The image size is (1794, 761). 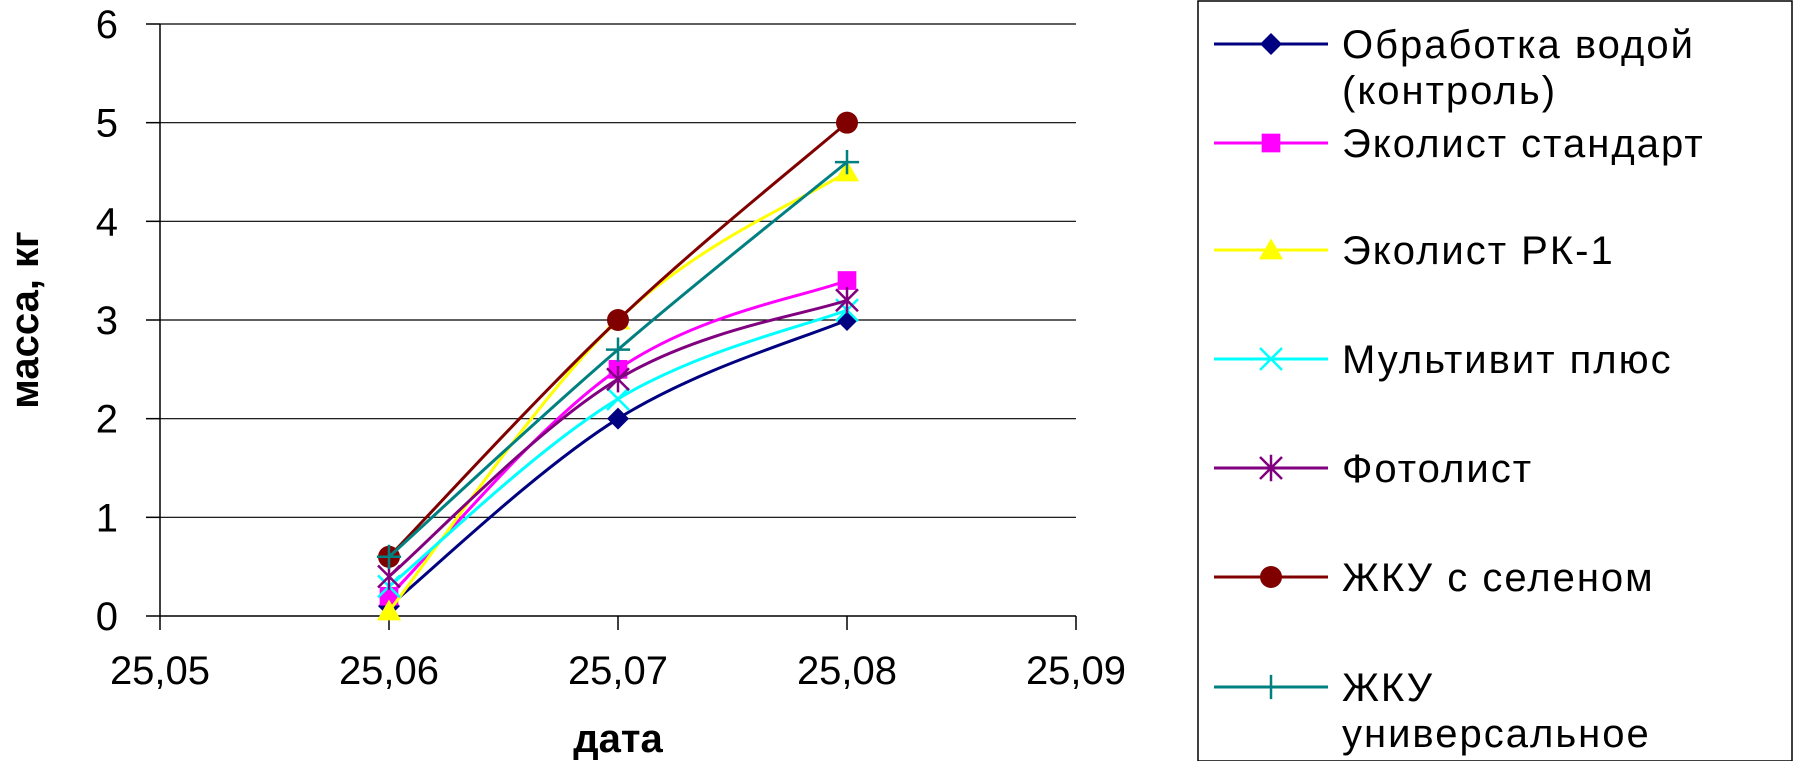 I want to click on legend-label: Эколист стандарт, so click(x=1523, y=144).